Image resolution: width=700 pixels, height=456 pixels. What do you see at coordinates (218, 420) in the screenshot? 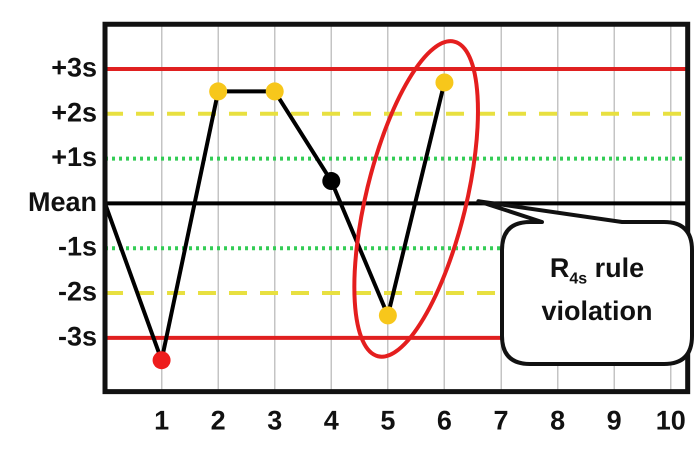
I see `x-tick-label: 2` at bounding box center [218, 420].